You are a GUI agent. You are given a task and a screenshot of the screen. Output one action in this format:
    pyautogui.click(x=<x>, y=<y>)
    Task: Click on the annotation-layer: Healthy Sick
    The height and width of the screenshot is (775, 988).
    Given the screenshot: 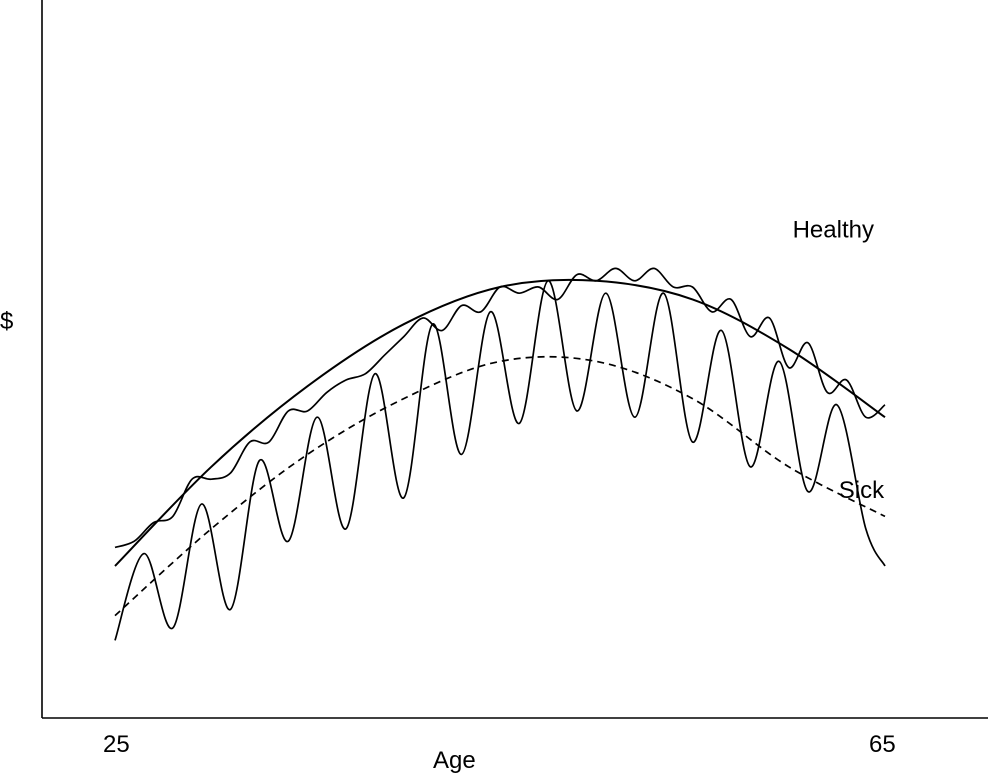 What is the action you would take?
    pyautogui.click(x=839, y=359)
    